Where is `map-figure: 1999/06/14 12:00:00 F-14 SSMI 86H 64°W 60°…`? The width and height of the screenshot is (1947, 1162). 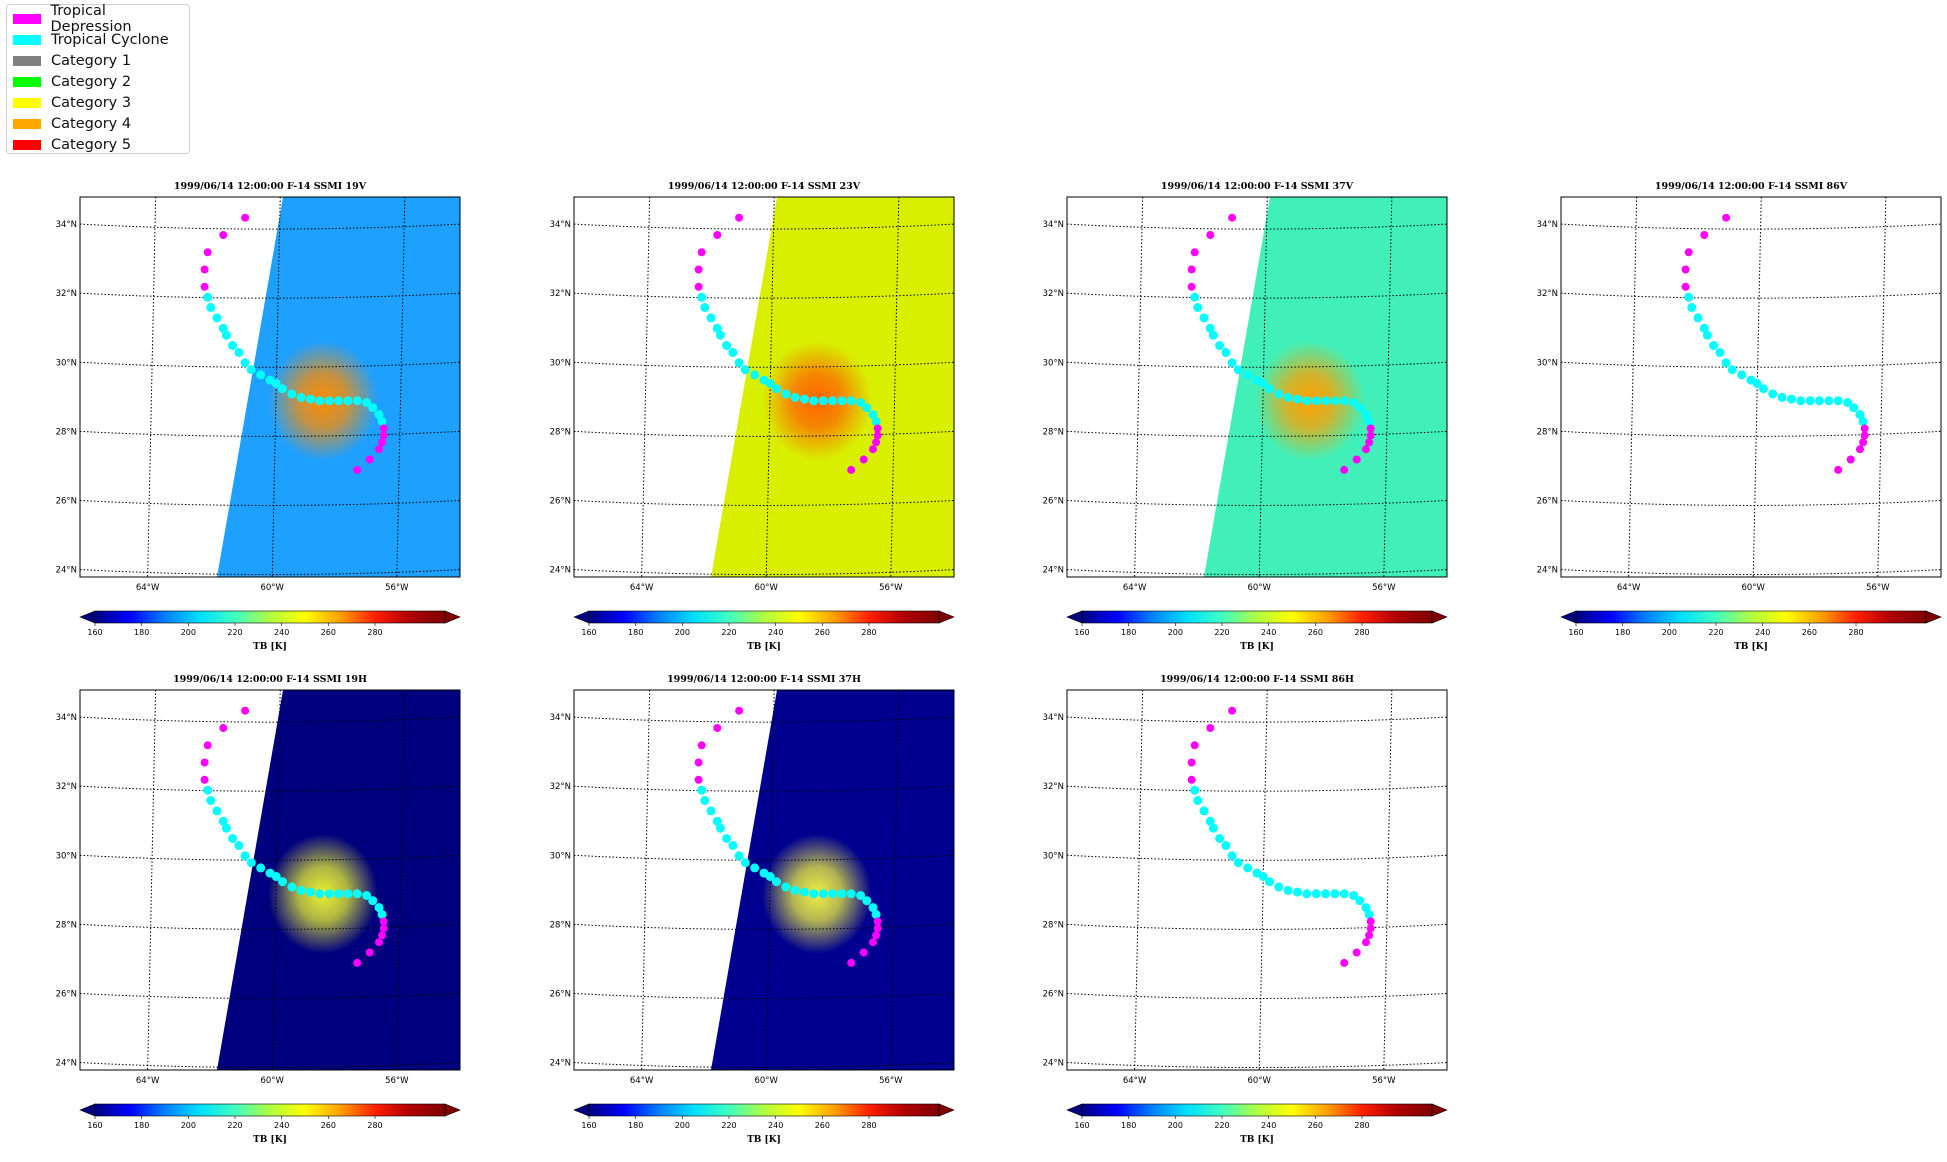 map-figure: 1999/06/14 12:00:00 F-14 SSMI 86H 64°W 60°… is located at coordinates (1245, 909).